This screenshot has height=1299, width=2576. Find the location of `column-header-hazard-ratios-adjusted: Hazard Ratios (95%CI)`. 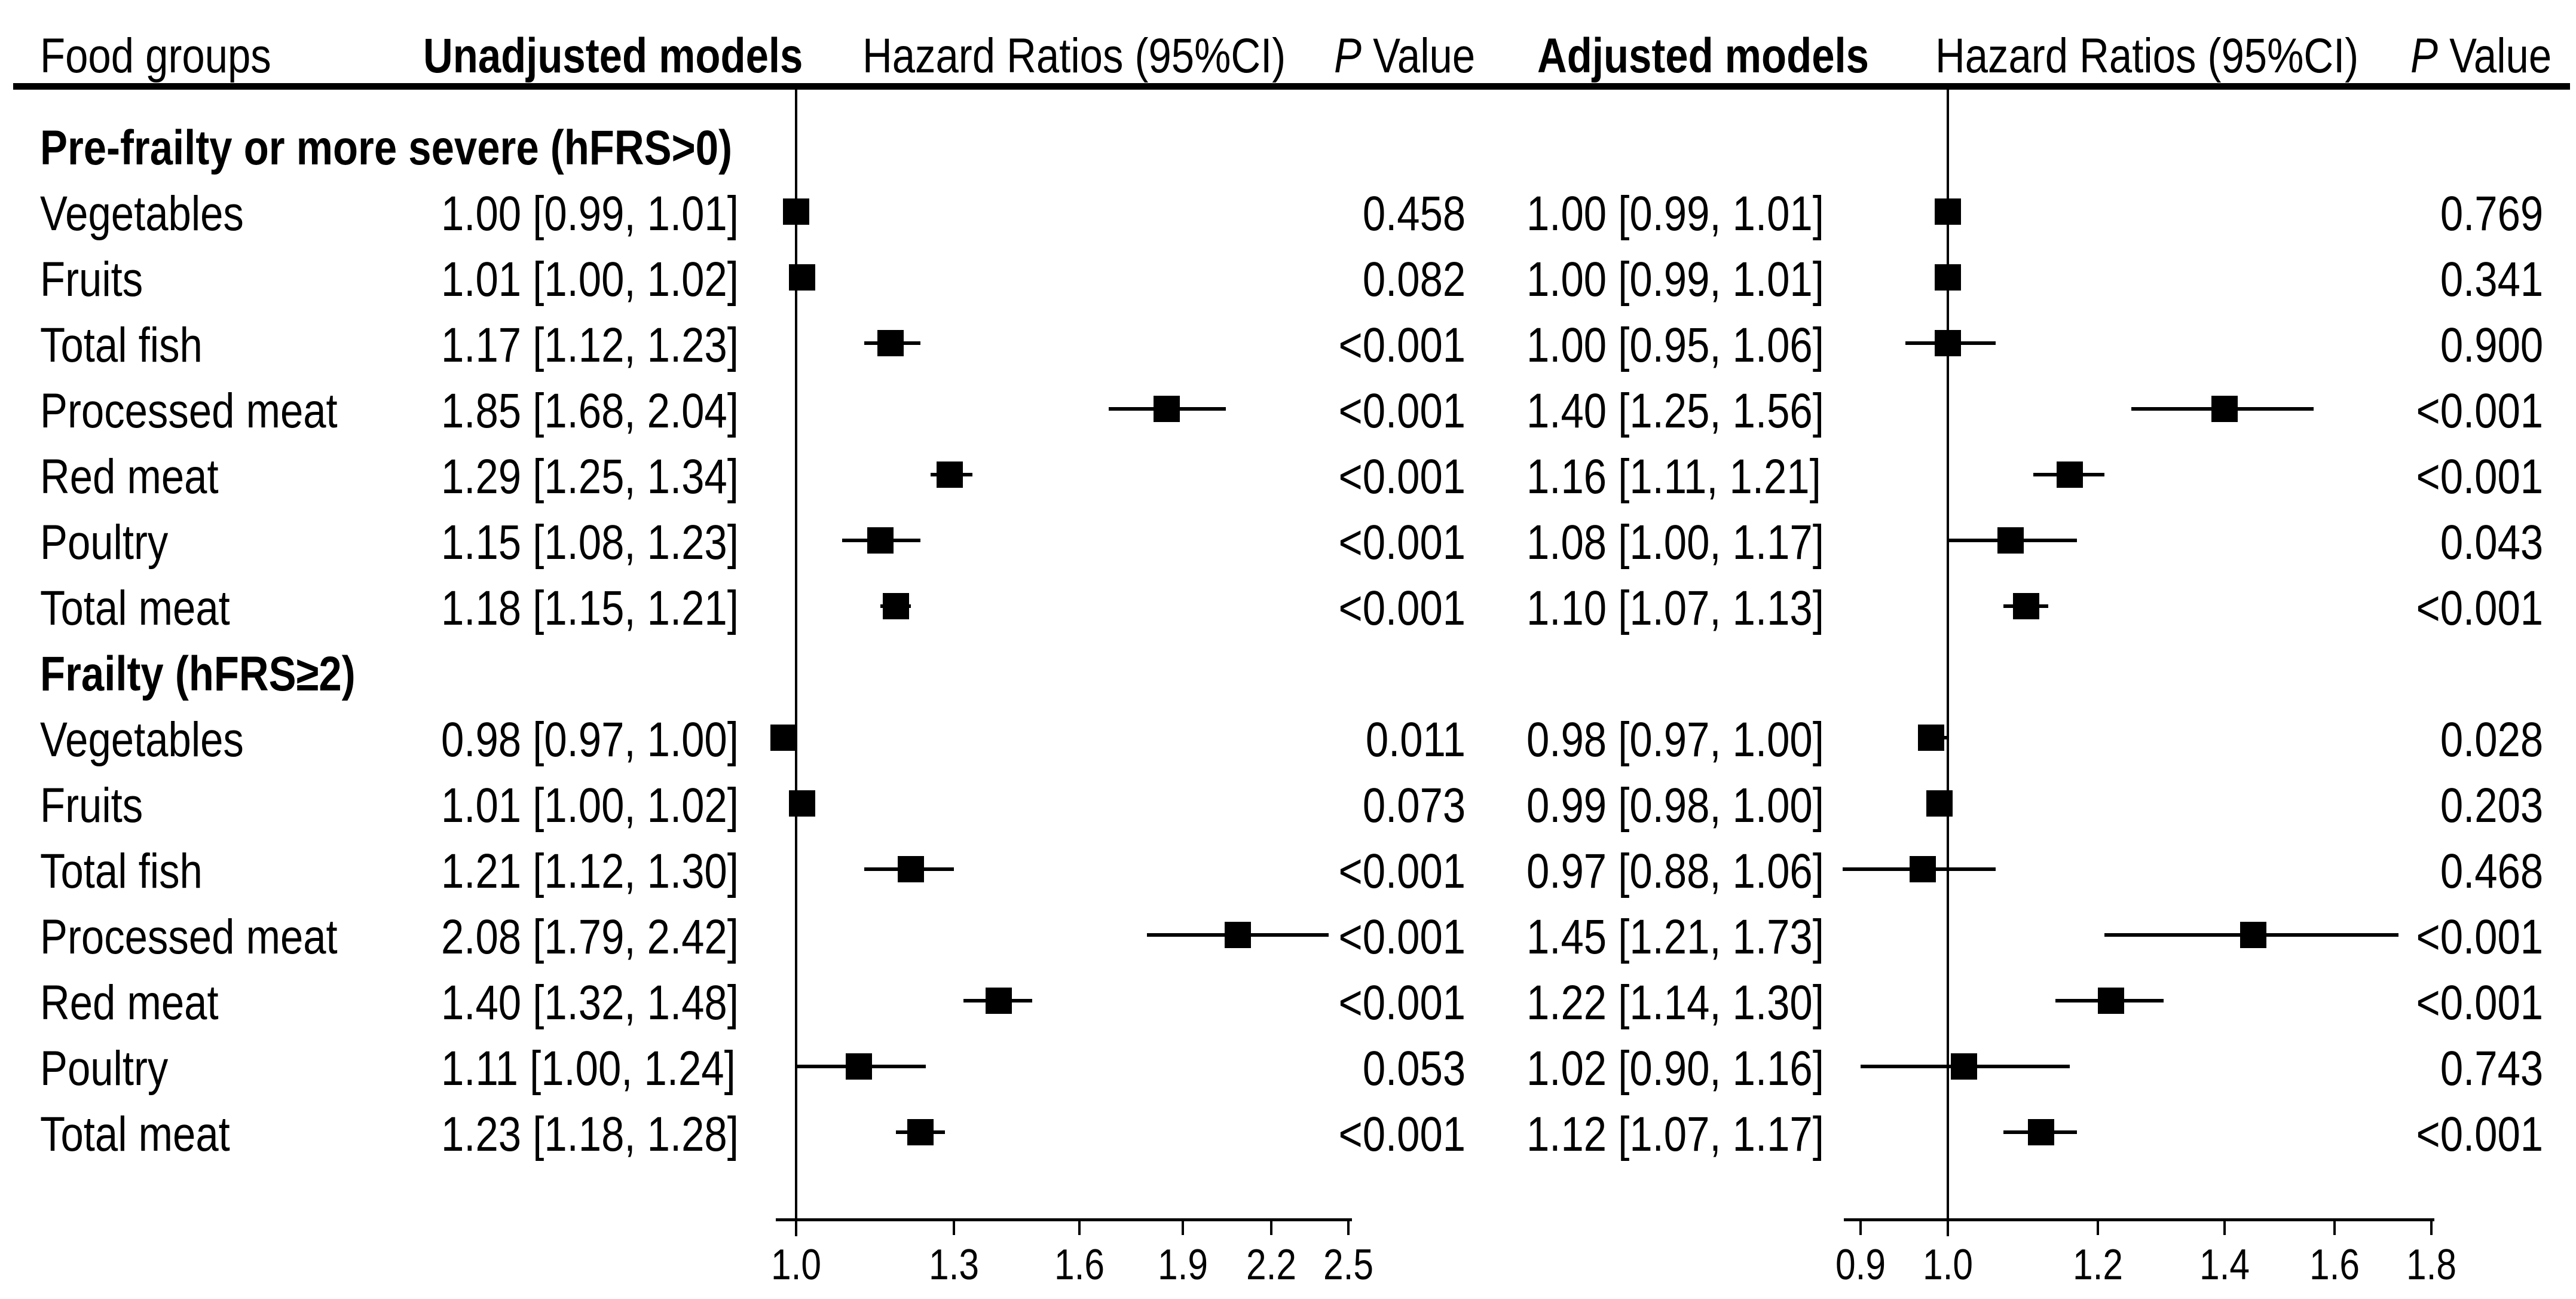

column-header-hazard-ratios-adjusted: Hazard Ratios (95%CI) is located at coordinates (2147, 56).